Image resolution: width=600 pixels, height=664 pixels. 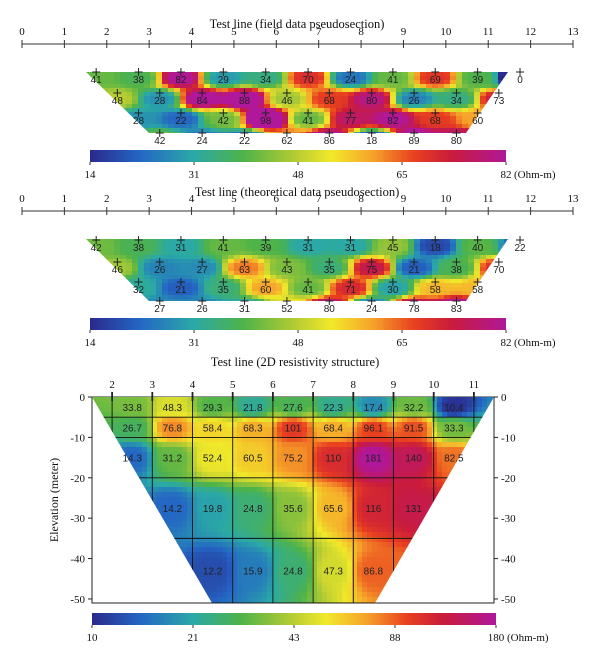 What do you see at coordinates (203, 141) in the screenshot?
I see `data-label: 24` at bounding box center [203, 141].